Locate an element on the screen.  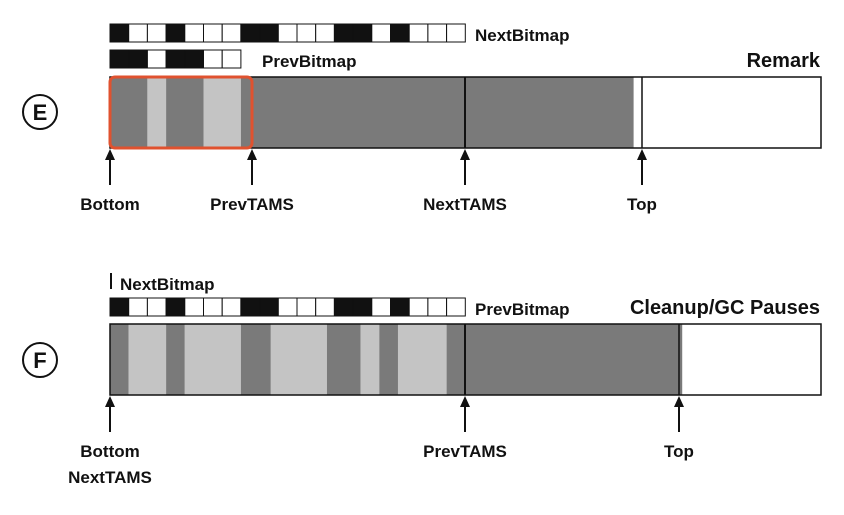
pointer-next-tams: NextTAMS is located at coordinates (465, 181).